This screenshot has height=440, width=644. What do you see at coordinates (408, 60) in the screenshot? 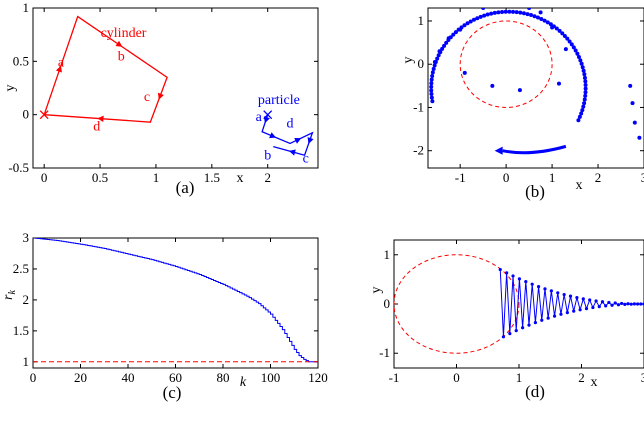
I see `b-y-axis-label: y` at bounding box center [408, 60].